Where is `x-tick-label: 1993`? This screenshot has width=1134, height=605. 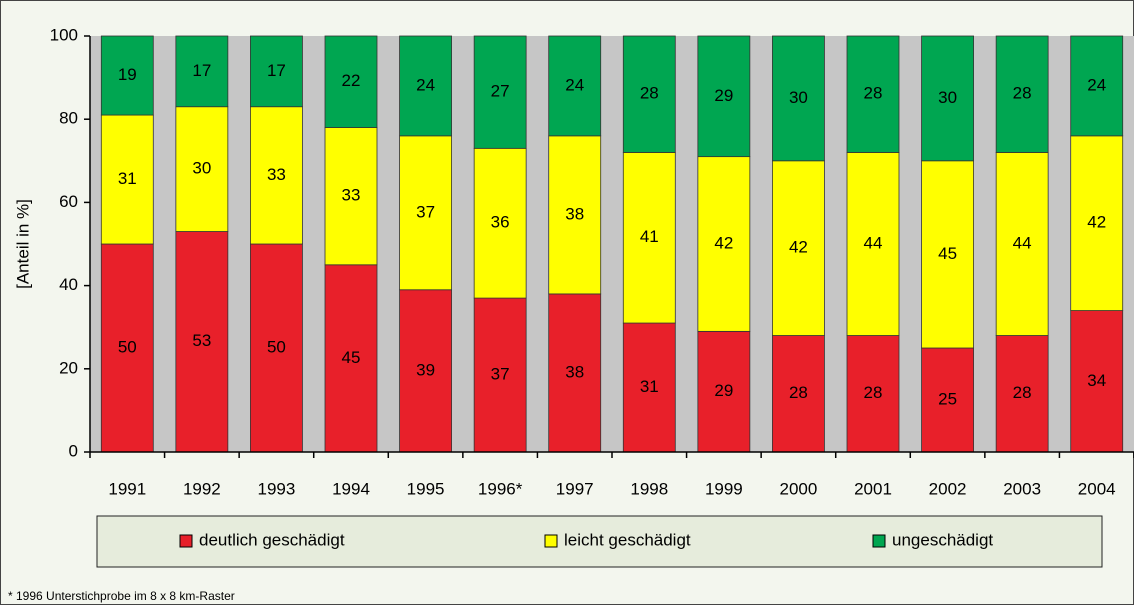 x-tick-label: 1993 is located at coordinates (277, 488).